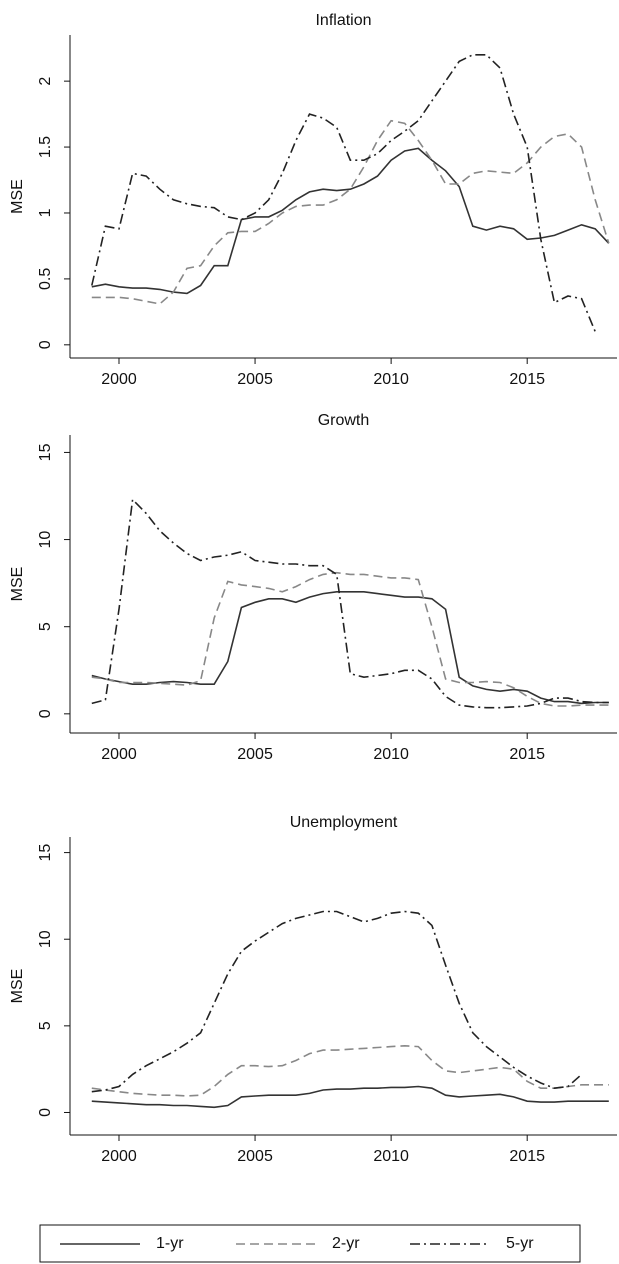 This screenshot has width=619, height=1264. Describe the element at coordinates (344, 822) in the screenshot. I see `panel-title: Unemployment` at that location.